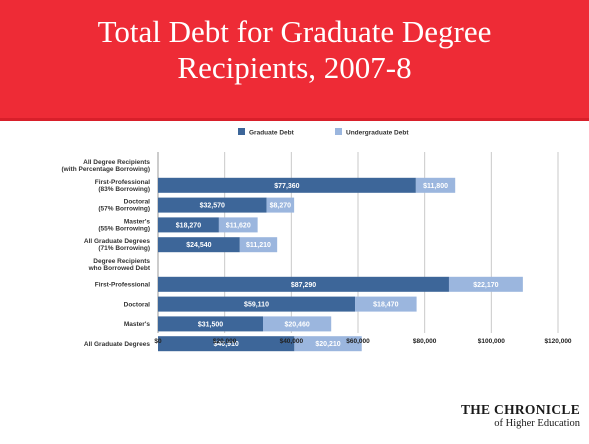 Image resolution: width=589 pixels, height=444 pixels. I want to click on undergraduate-value-label: $11,210, so click(258, 245).